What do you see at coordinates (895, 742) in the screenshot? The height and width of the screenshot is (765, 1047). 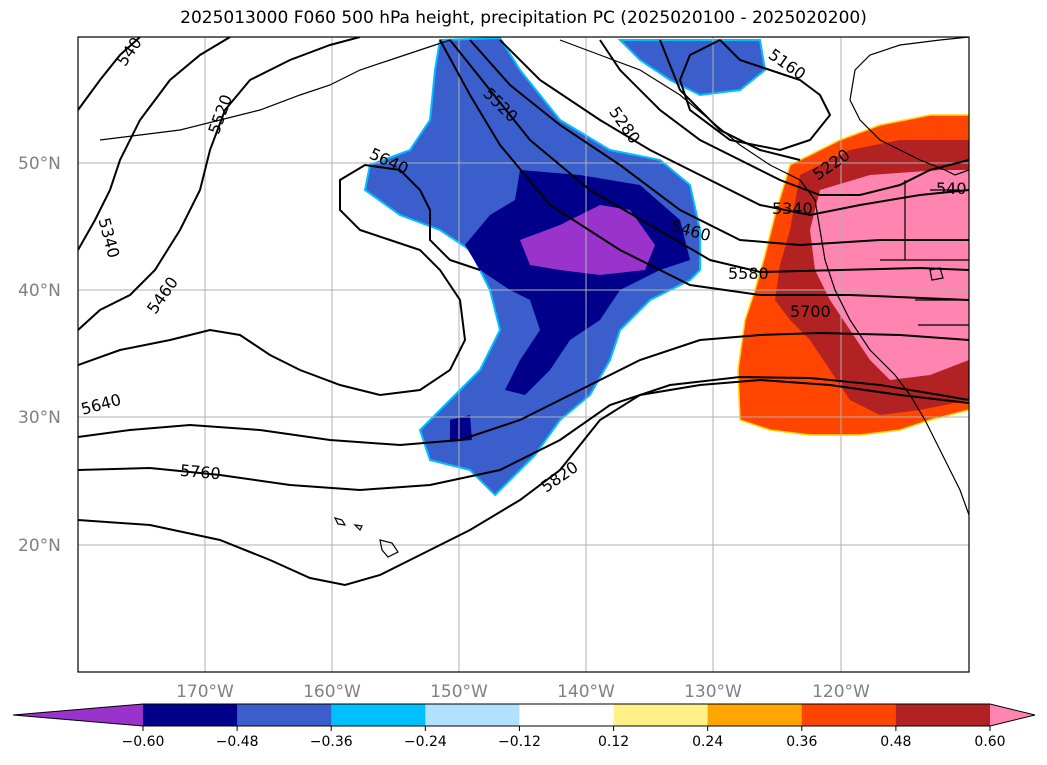 I see `colorbar-tick-label: 0.48` at bounding box center [895, 742].